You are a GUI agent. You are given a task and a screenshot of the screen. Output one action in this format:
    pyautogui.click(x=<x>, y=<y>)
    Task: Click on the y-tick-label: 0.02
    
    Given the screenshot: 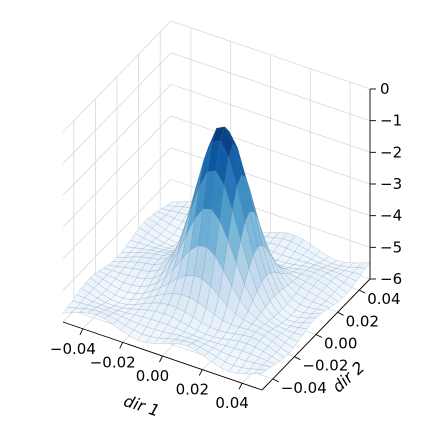 What is the action you would take?
    pyautogui.click(x=362, y=321)
    